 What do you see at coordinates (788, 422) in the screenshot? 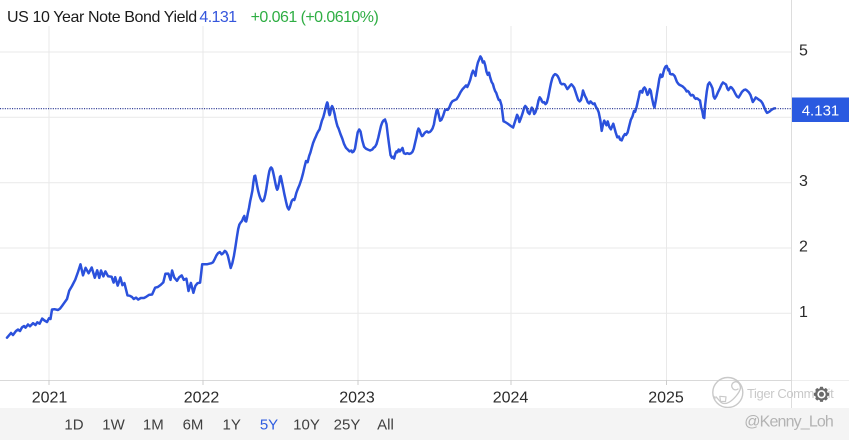
I see `svg-text: @Kenny_Loh` at bounding box center [788, 422].